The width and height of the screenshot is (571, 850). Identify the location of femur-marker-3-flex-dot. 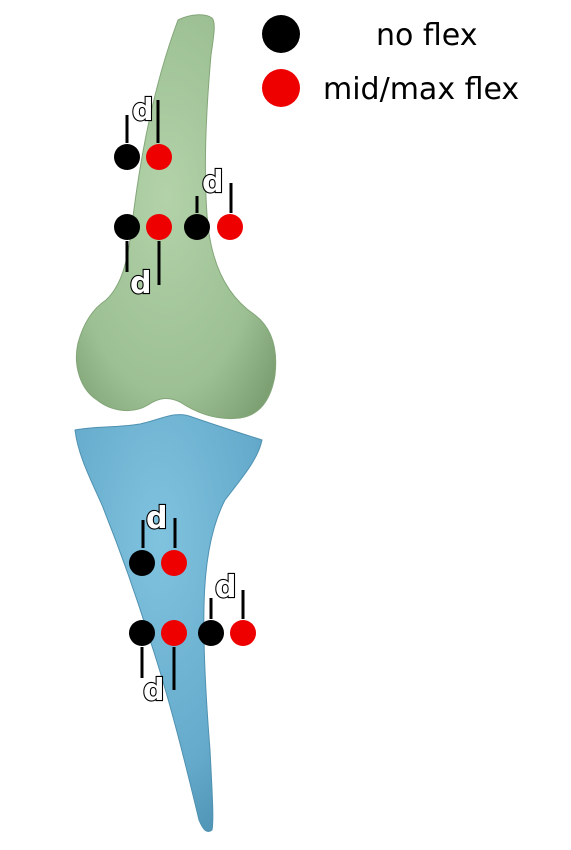
(230, 227).